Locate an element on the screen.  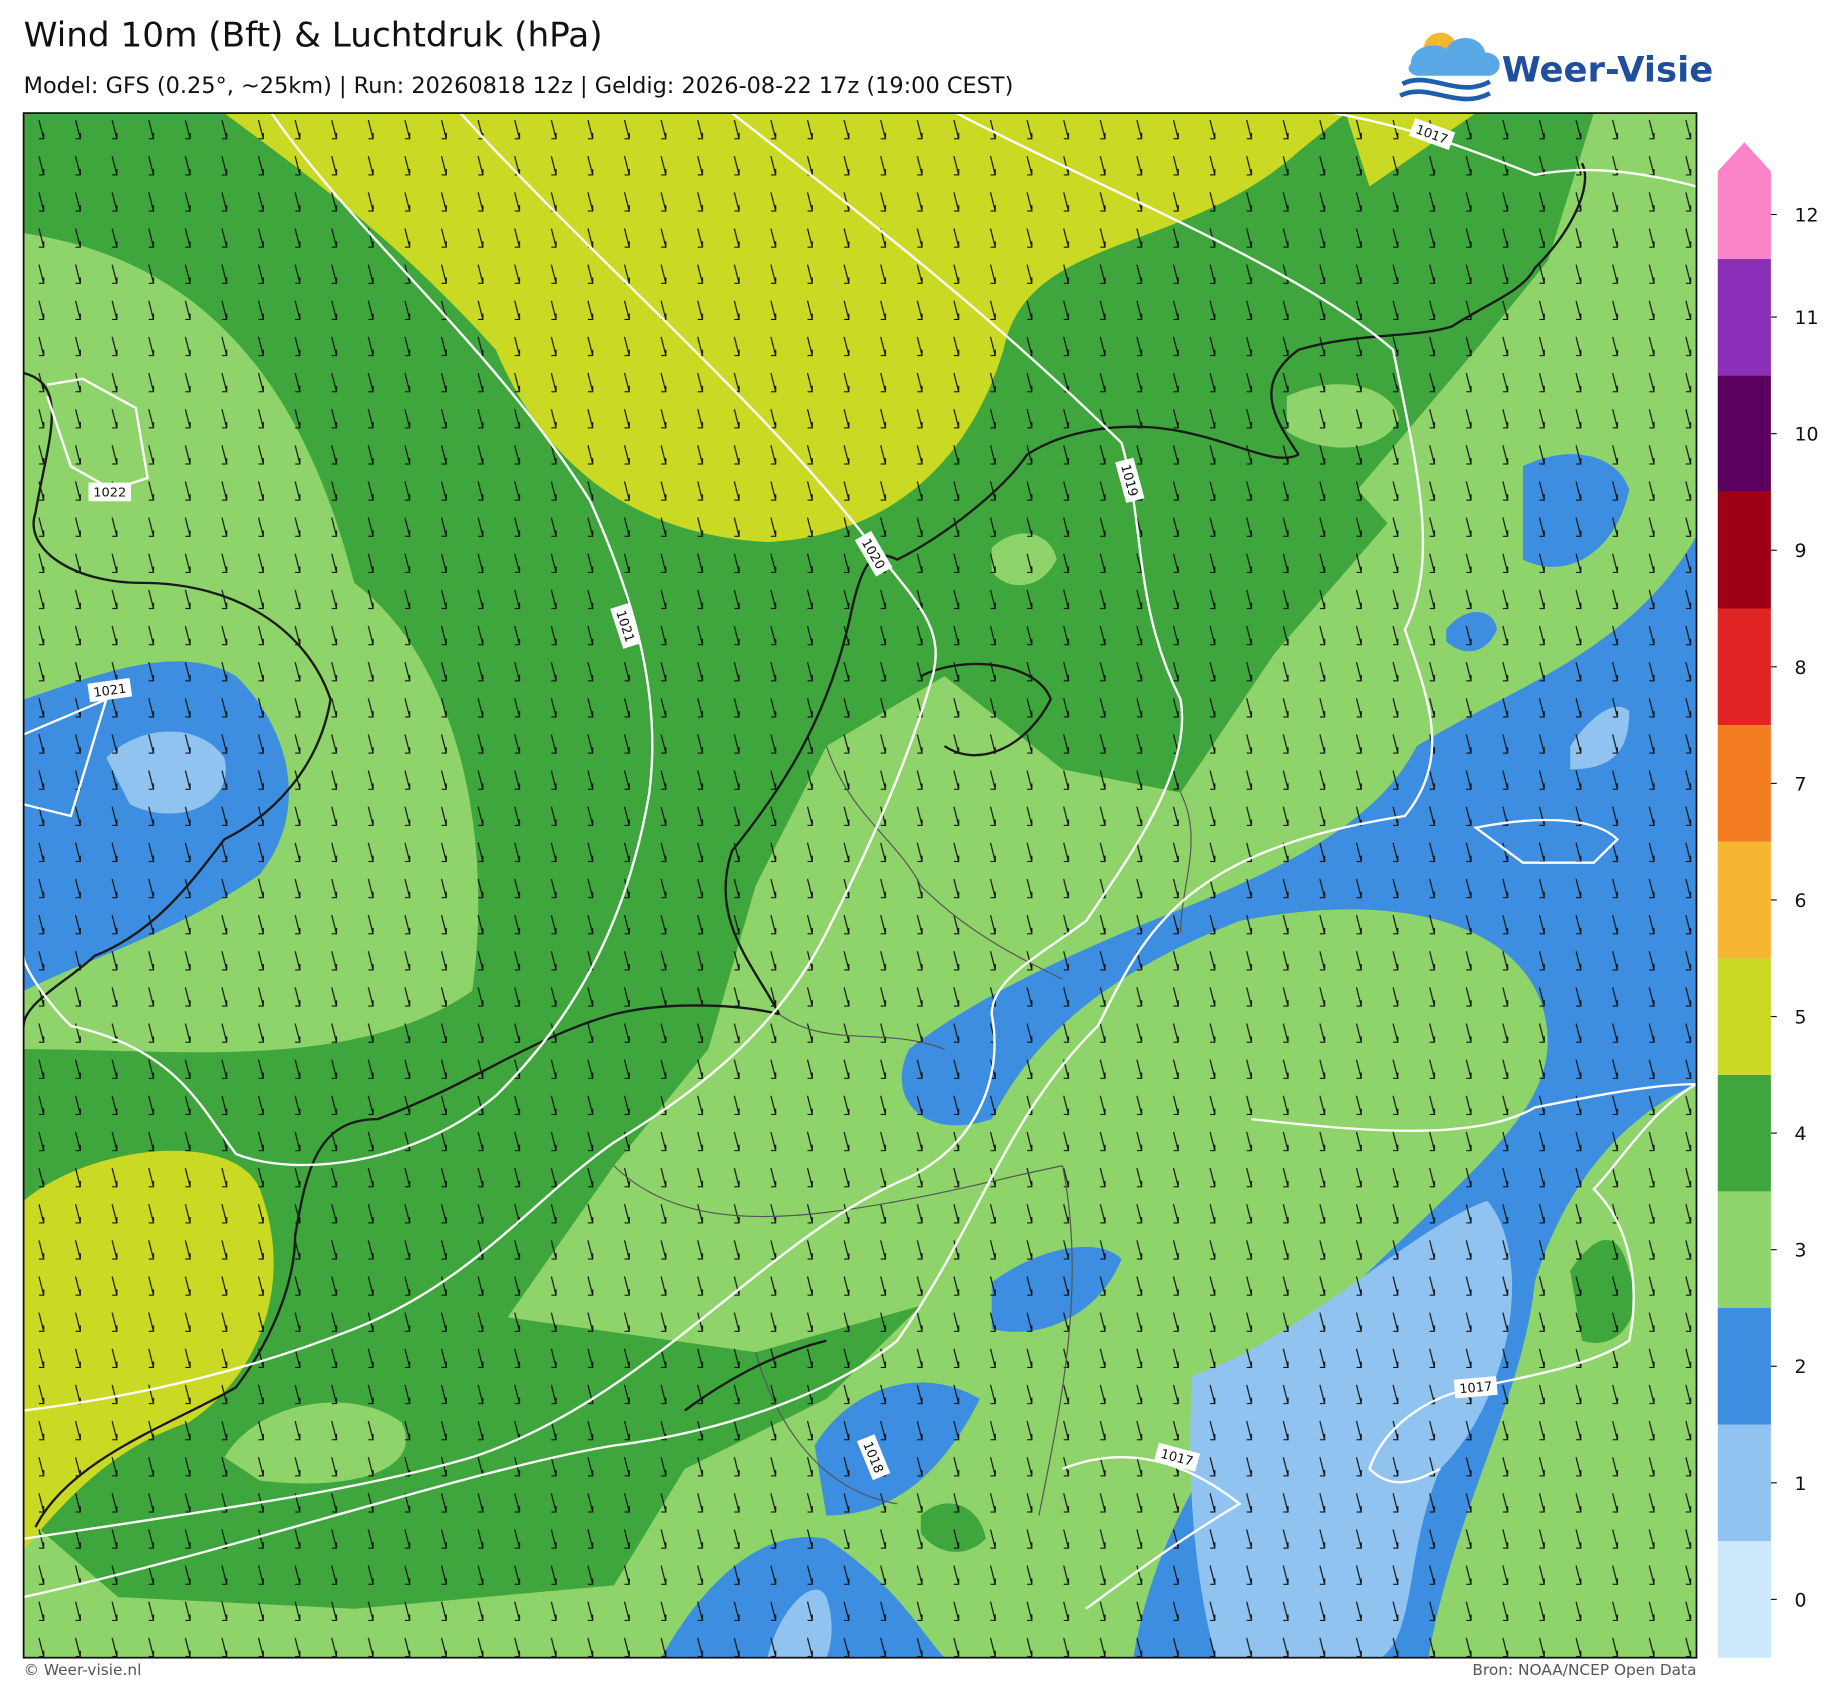
footer-right: Bron: NOAA/NCEP Open Data is located at coordinates (1584, 1670).